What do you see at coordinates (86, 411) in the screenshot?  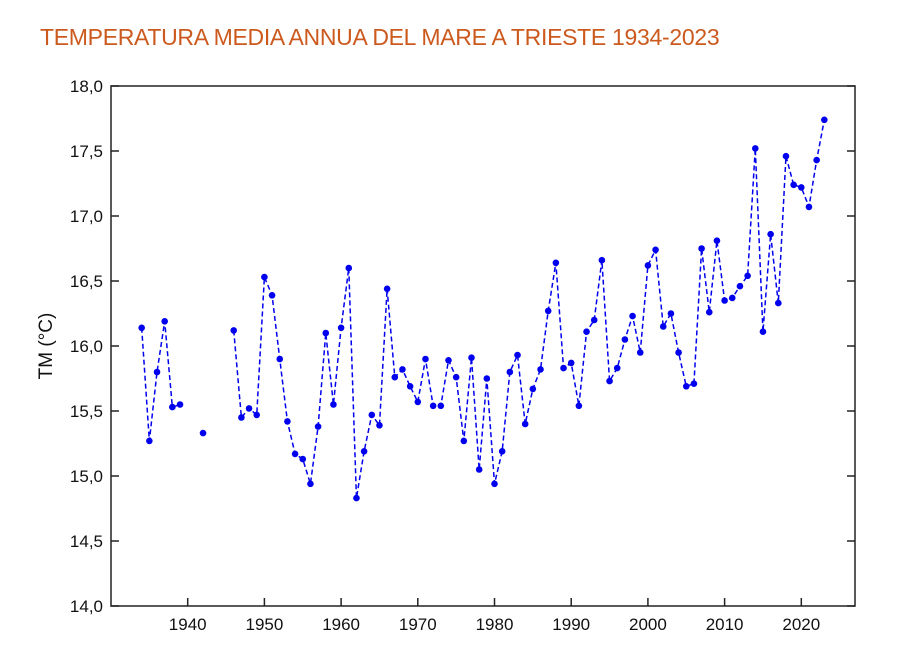 I see `y-tick-label: 15,5` at bounding box center [86, 411].